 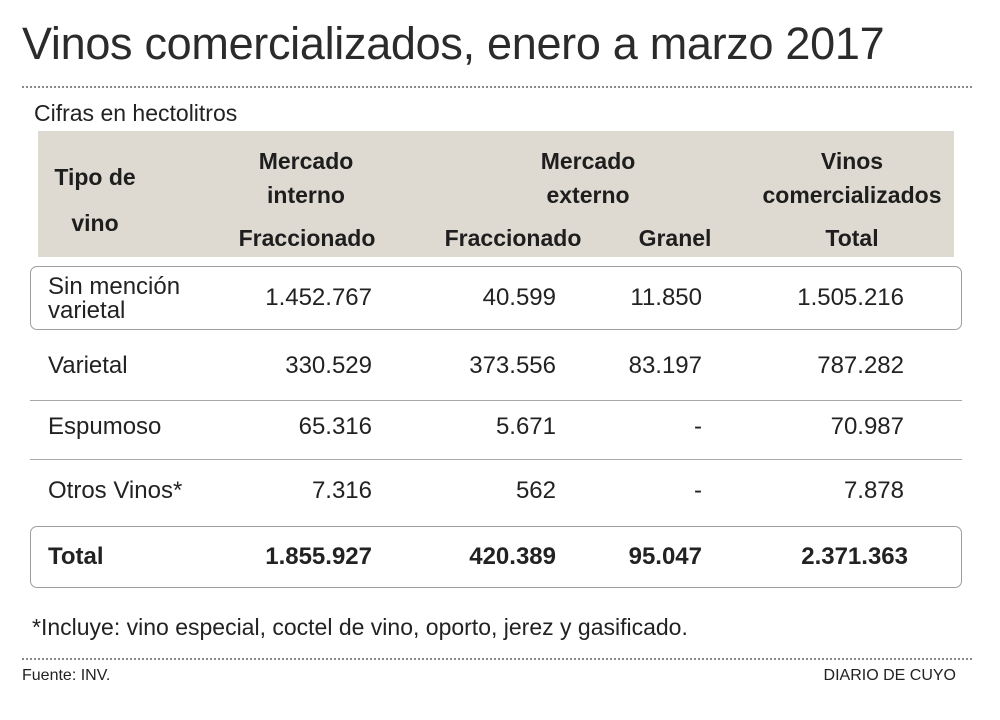 What do you see at coordinates (306, 161) in the screenshot?
I see `header-interno-line1: Mercado` at bounding box center [306, 161].